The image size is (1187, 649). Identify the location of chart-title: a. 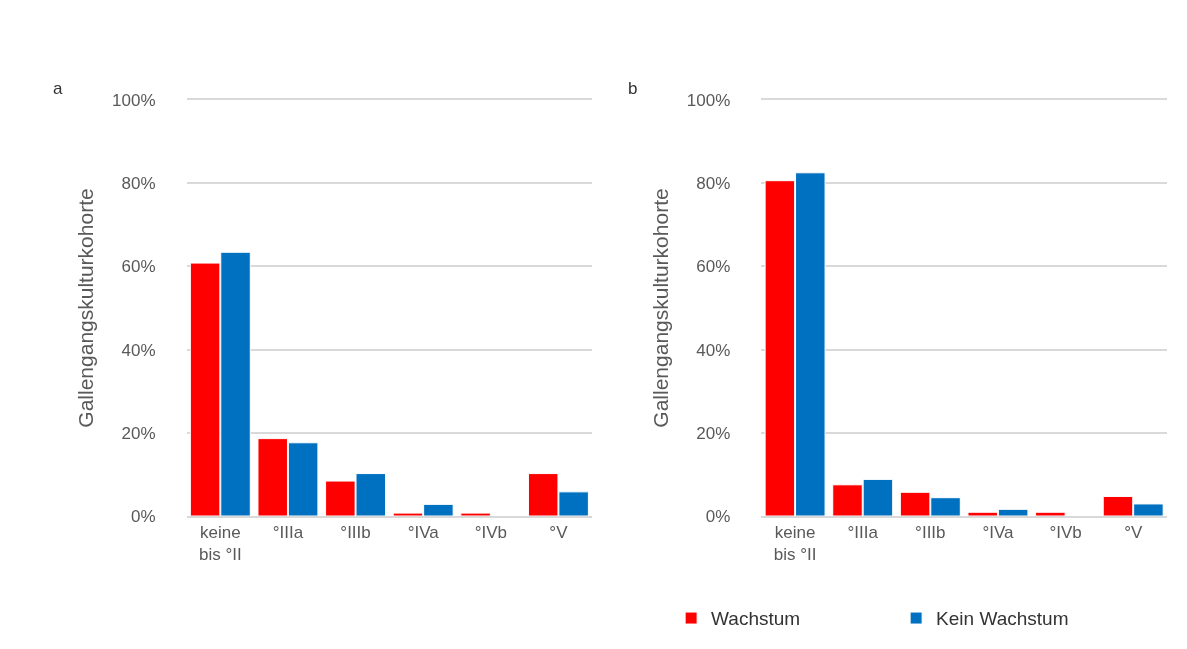
(58, 88).